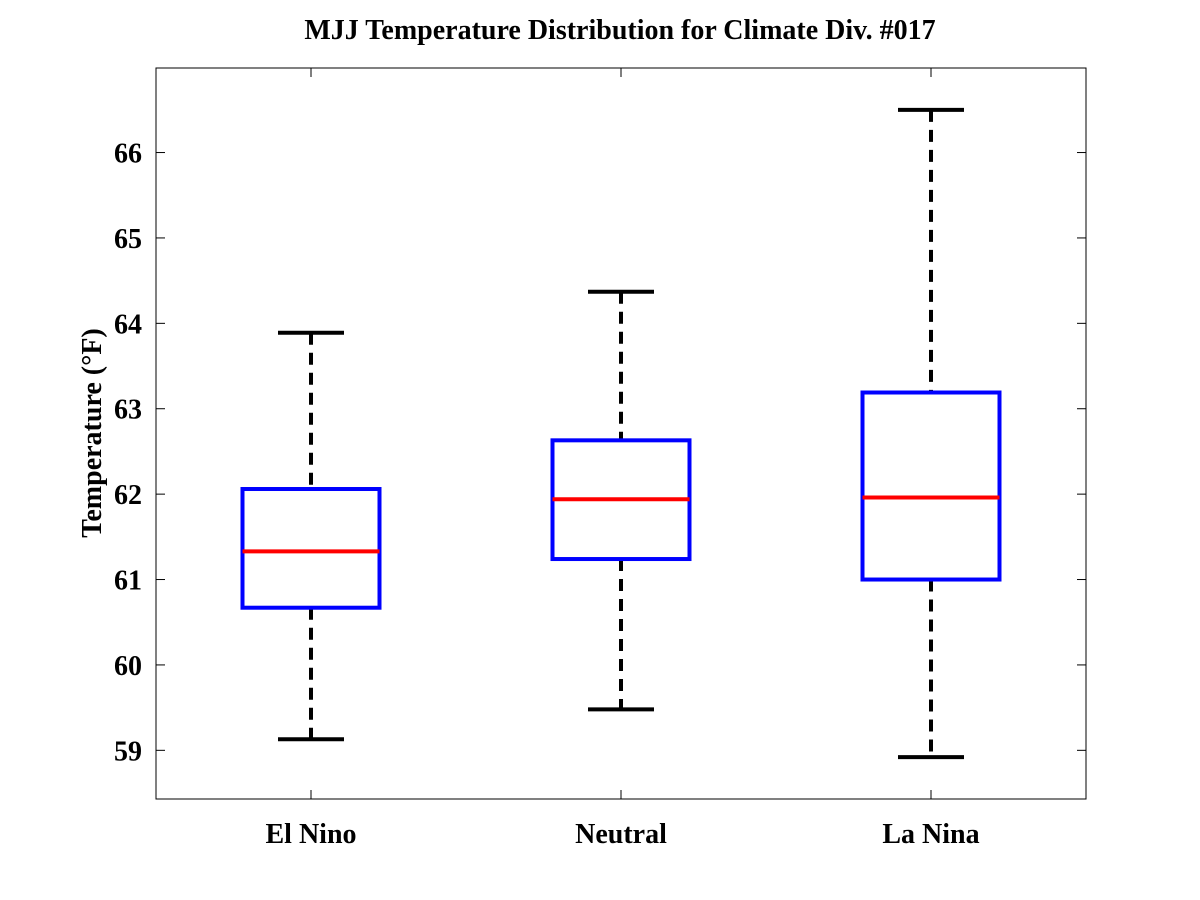 The width and height of the screenshot is (1200, 900). I want to click on x-tick-label: Neutral, so click(621, 834).